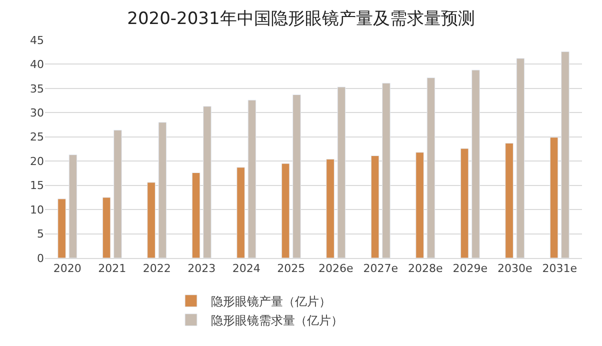 The image size is (602, 346). I want to click on legend-label: 隐形眼镜需求量（亿片）, so click(277, 321).